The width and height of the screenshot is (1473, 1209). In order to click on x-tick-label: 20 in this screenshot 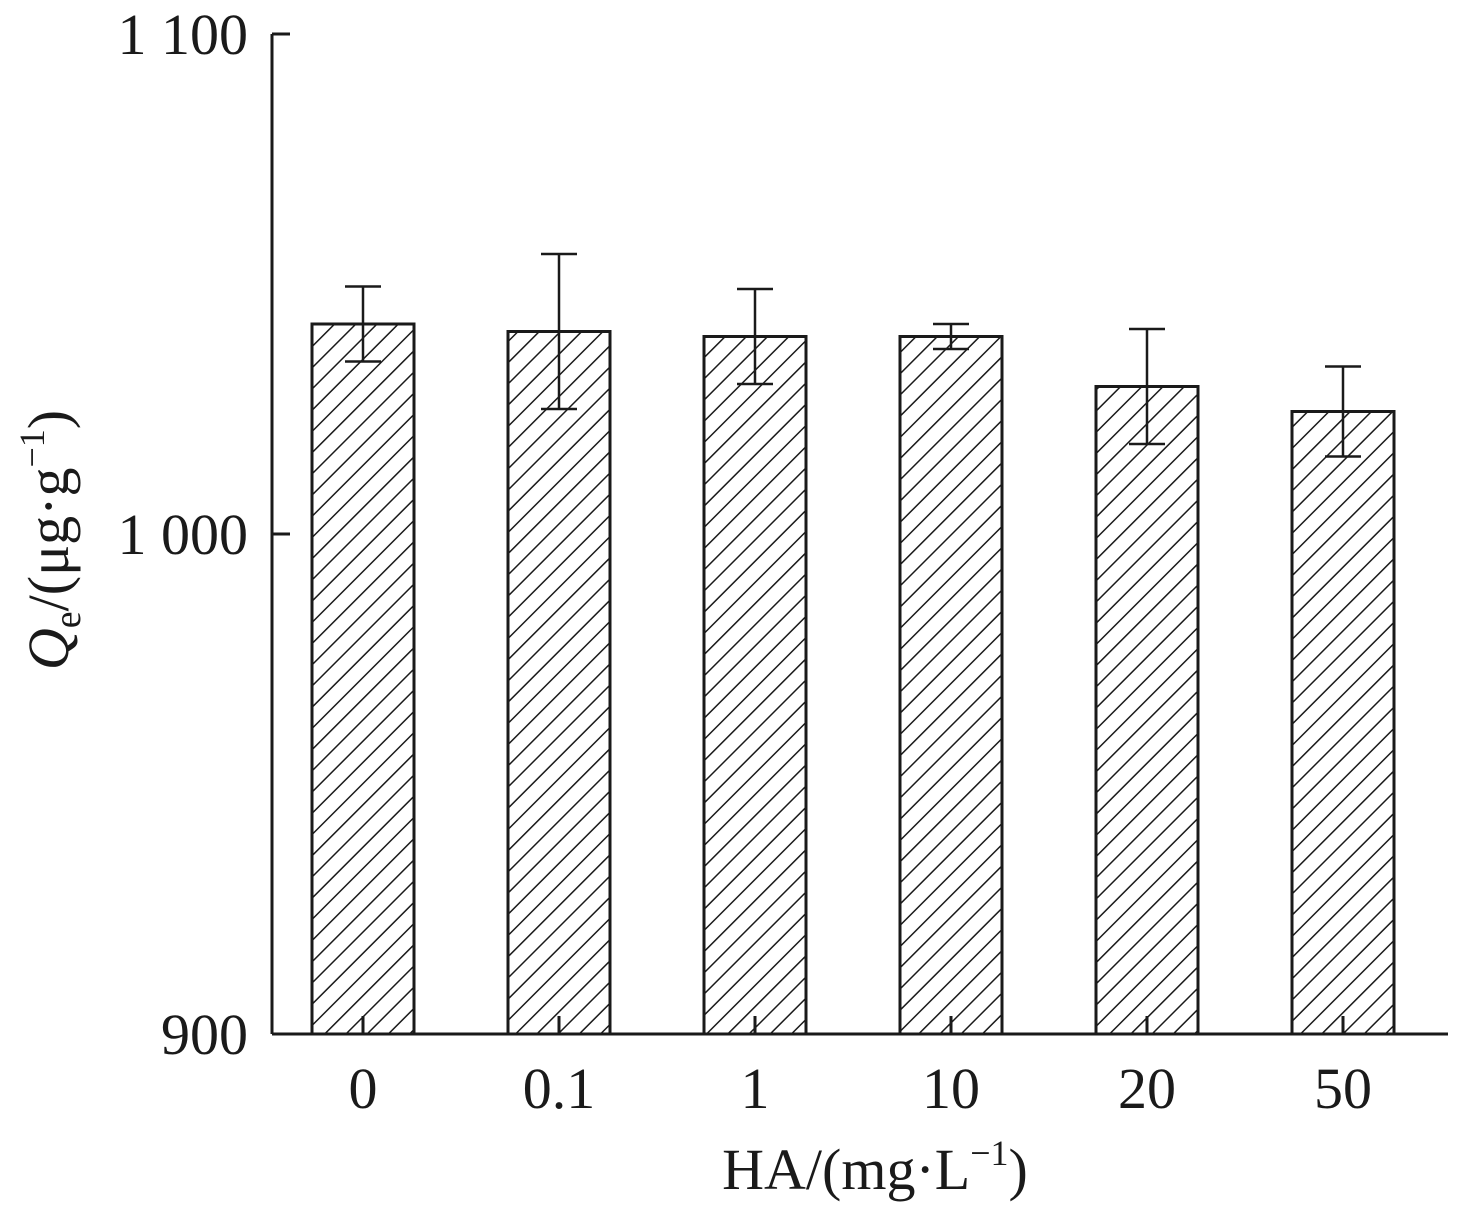, I will do `click(1147, 1088)`.